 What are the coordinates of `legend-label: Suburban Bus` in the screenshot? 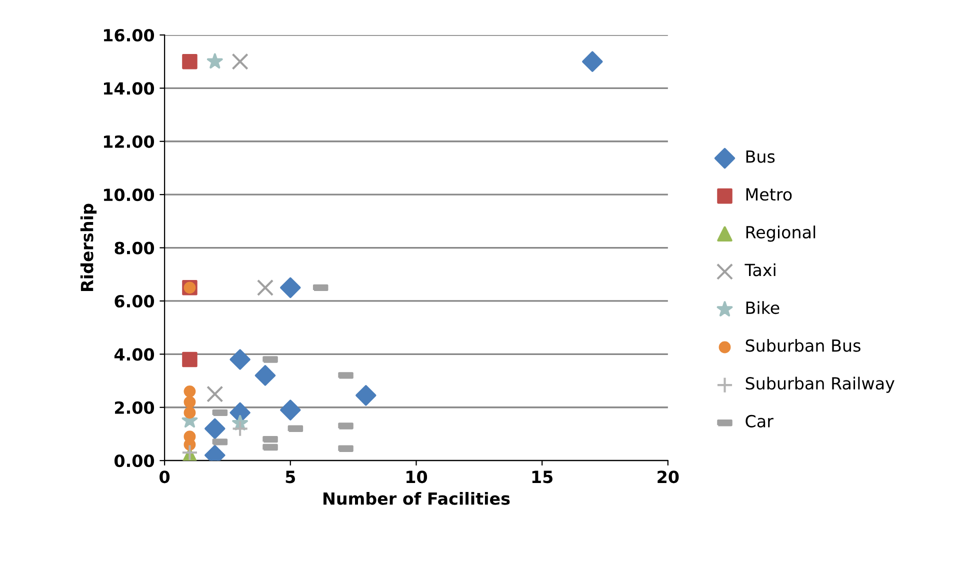 It's located at (803, 345).